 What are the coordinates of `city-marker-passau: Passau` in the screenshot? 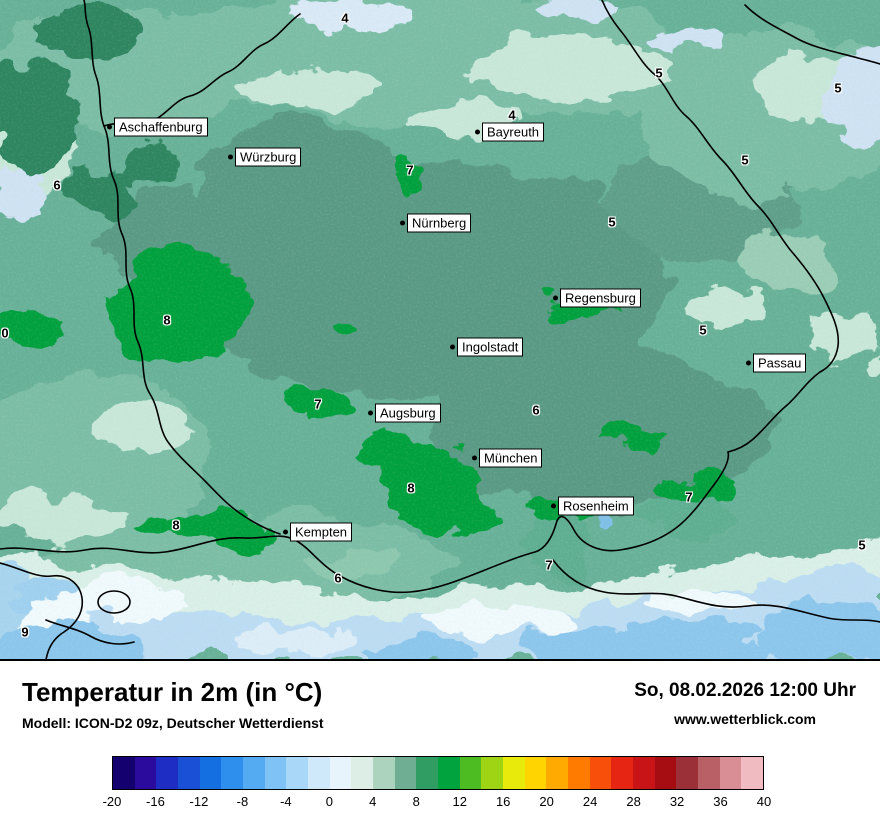 It's located at (776, 363).